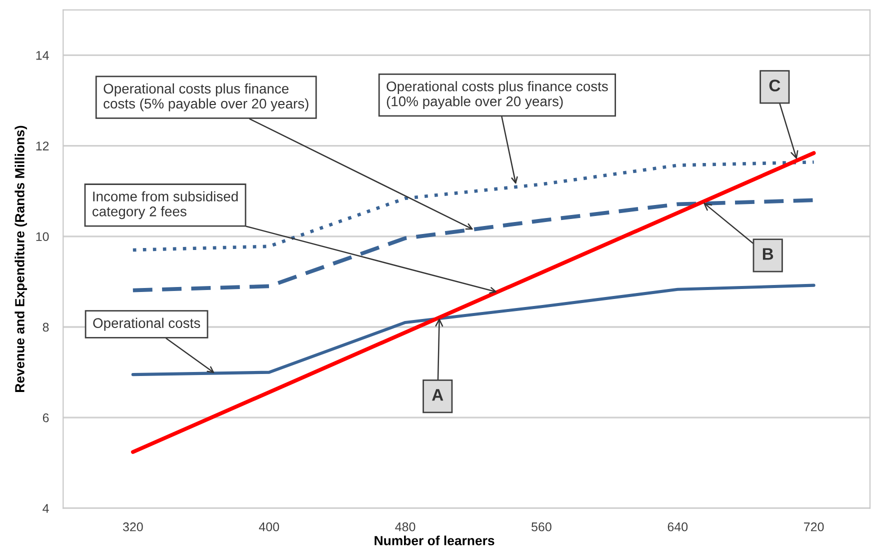 The height and width of the screenshot is (550, 877). Describe the element at coordinates (42, 237) in the screenshot. I see `y-tick-label: 10` at that location.